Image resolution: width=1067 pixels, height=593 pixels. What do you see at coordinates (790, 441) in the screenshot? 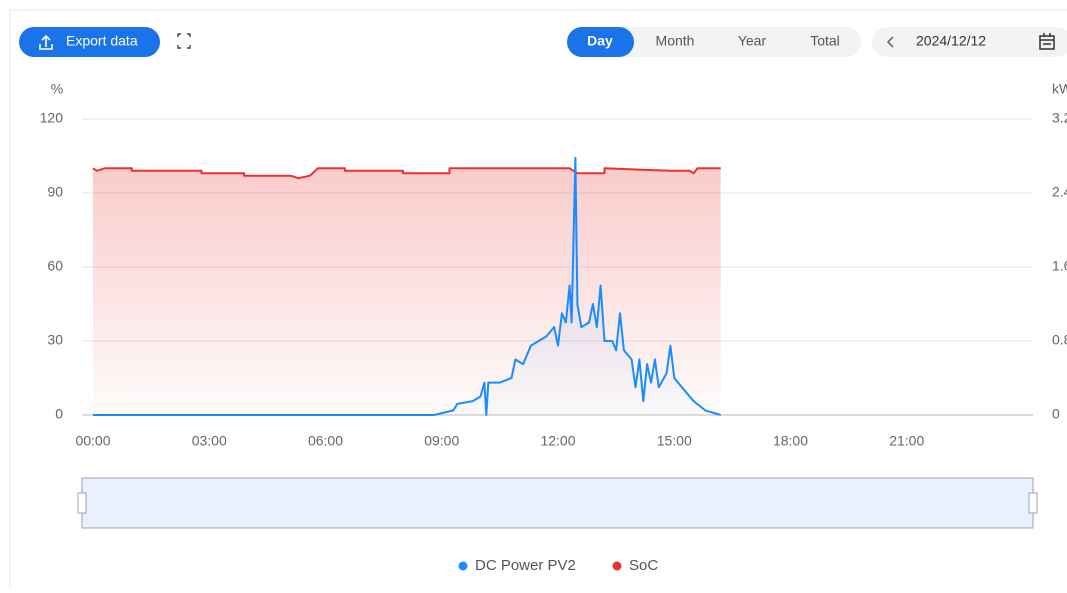
I see `x-tick-label: 18:00` at bounding box center [790, 441].